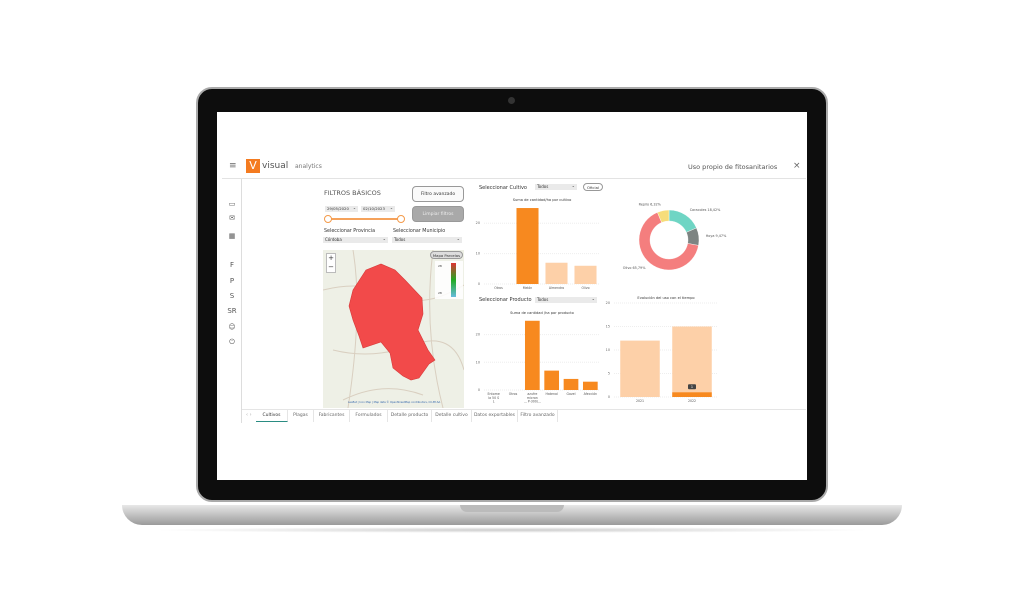 This screenshot has width=1024, height=614. Describe the element at coordinates (571, 384) in the screenshot. I see `bar-gazel` at that location.